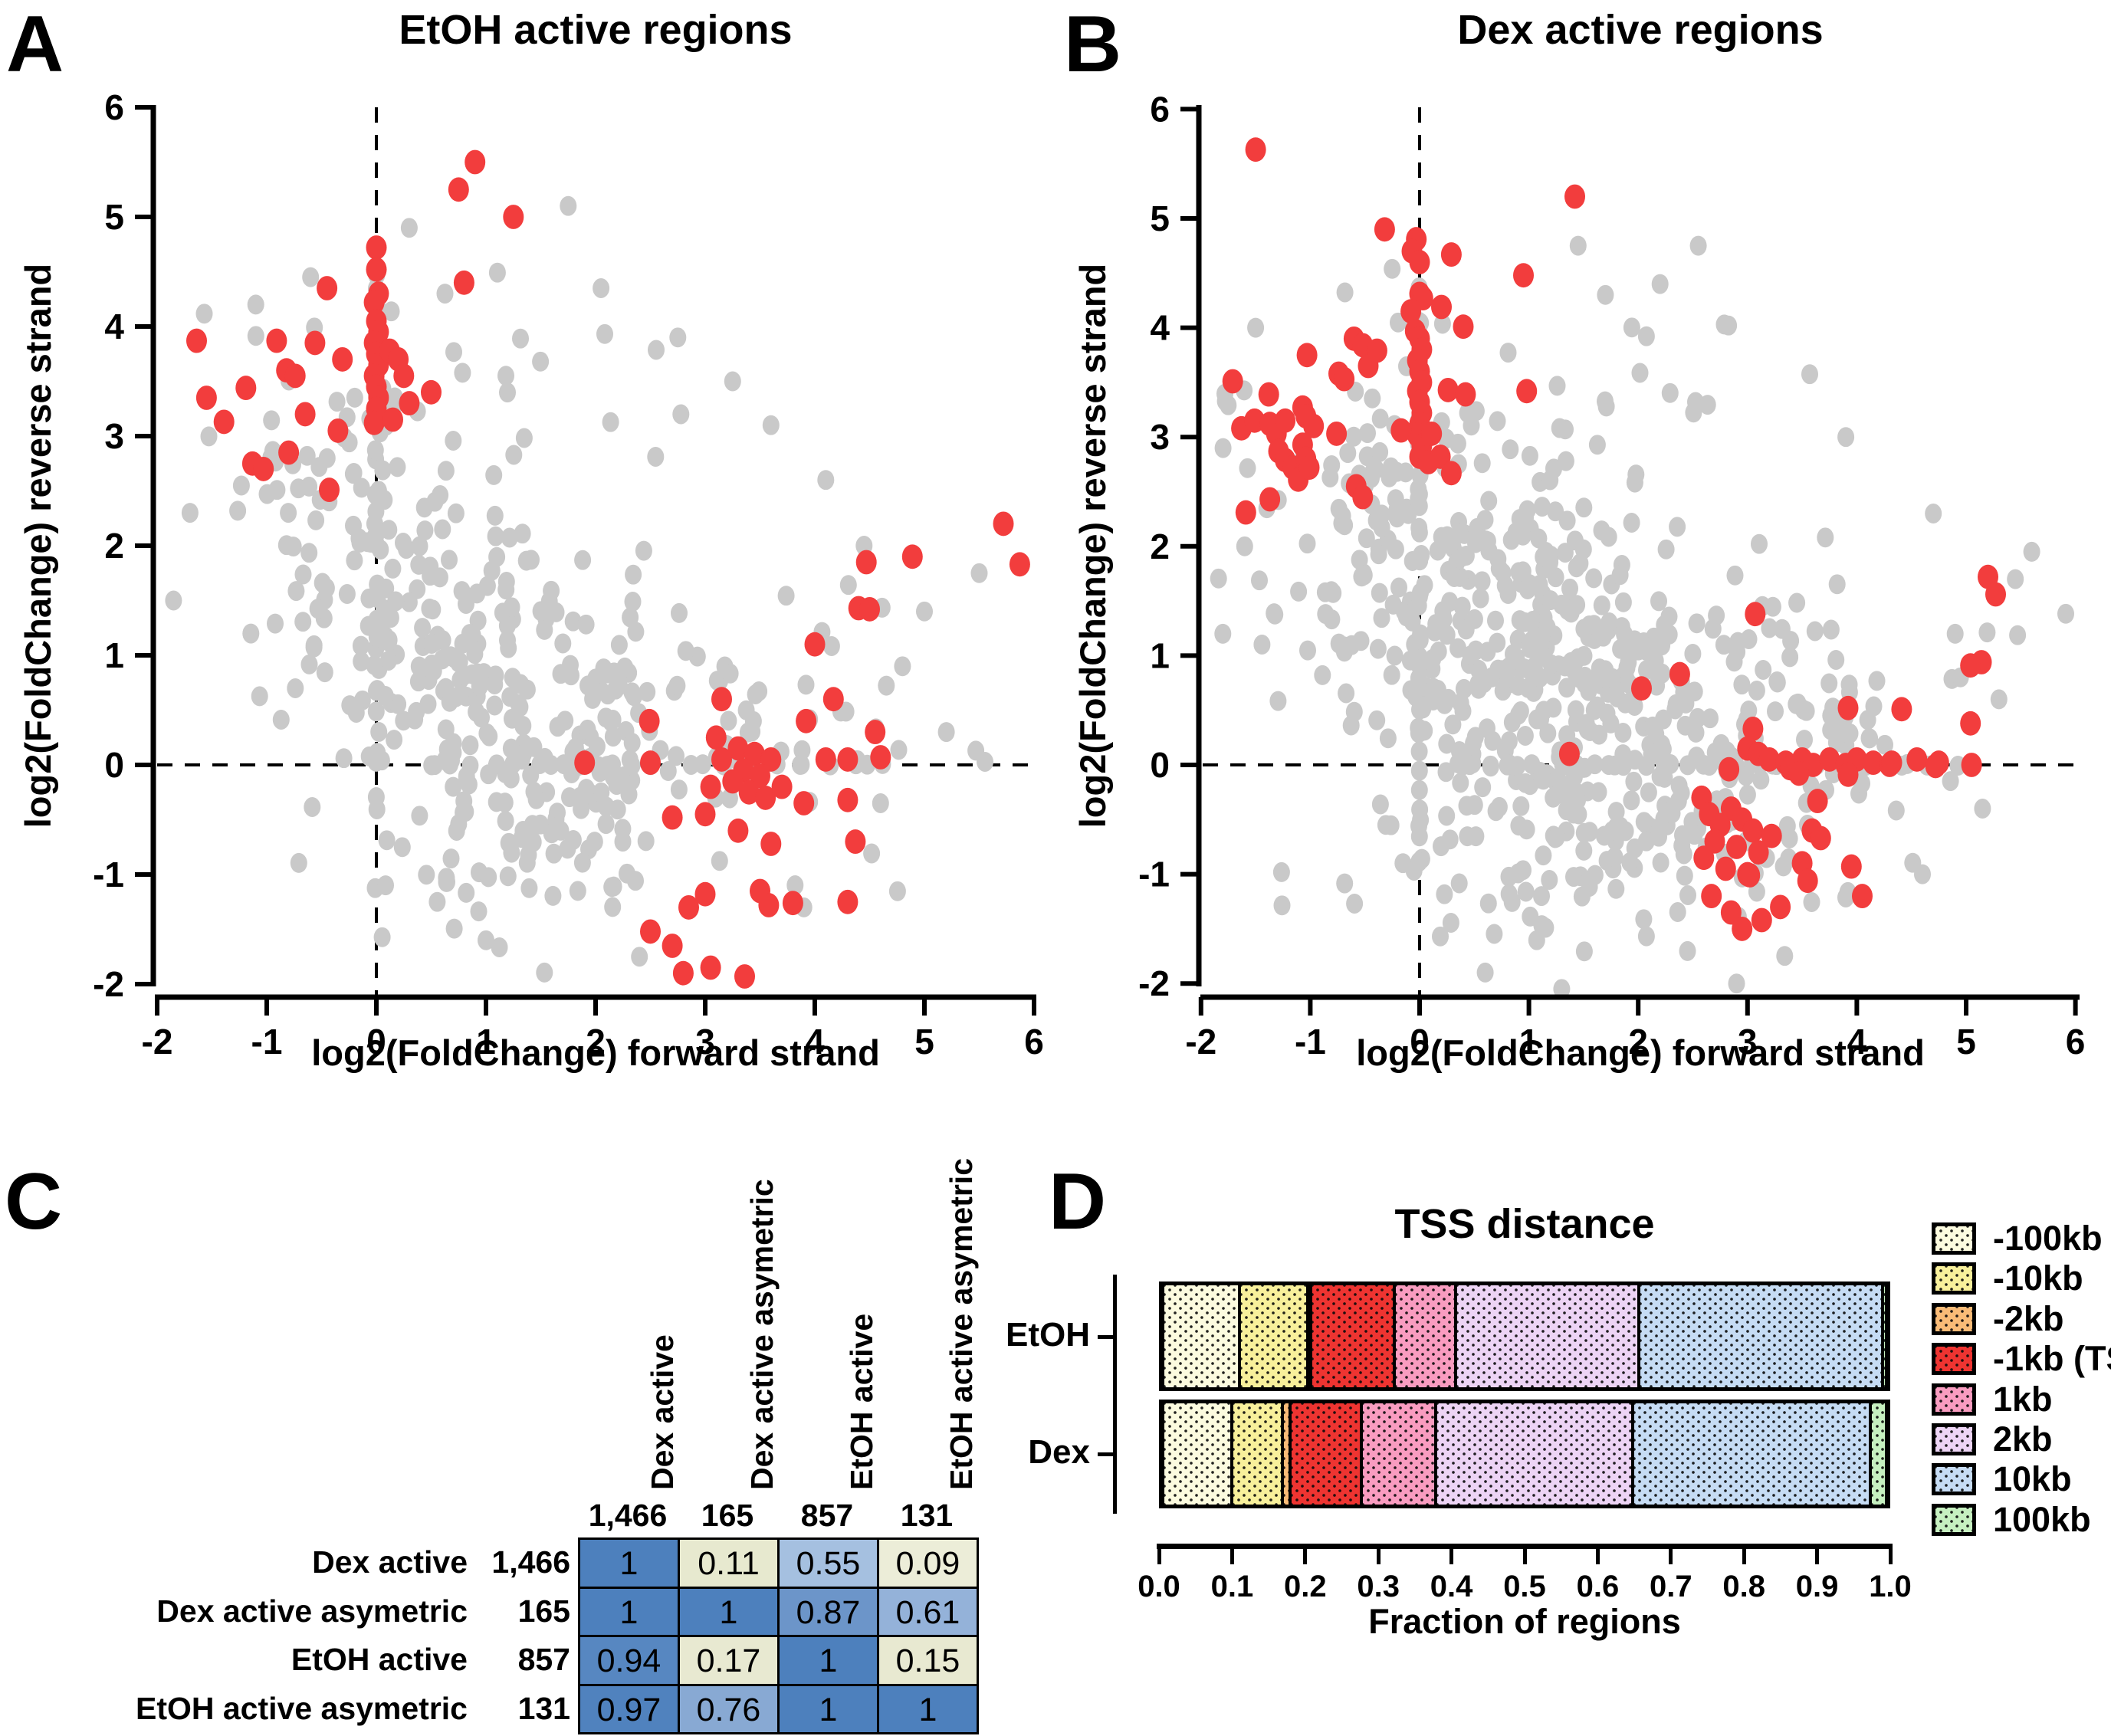  What do you see at coordinates (1751, 1454) in the screenshot?
I see `bar-segment-10kb` at bounding box center [1751, 1454].